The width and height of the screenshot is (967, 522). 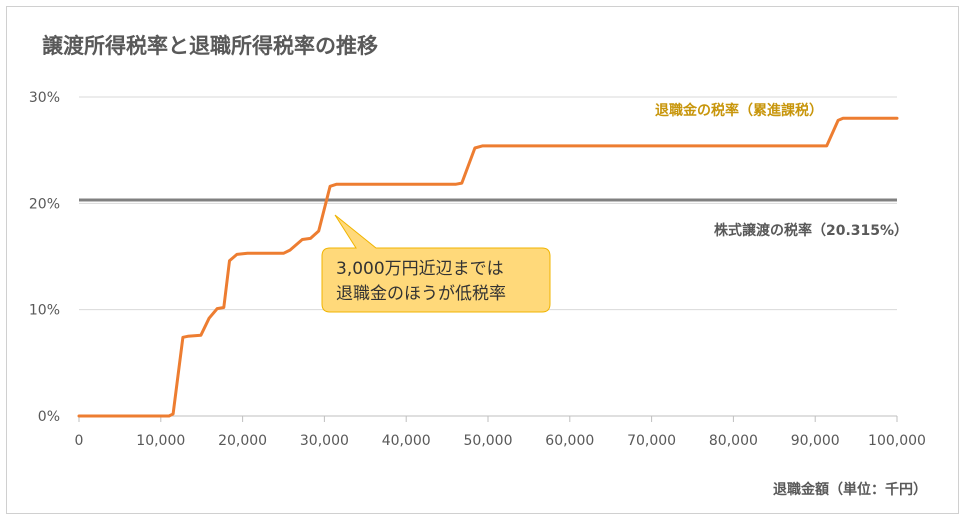 I want to click on retirement-series-label: 退職金の税率（累進課税）, so click(x=739, y=110).